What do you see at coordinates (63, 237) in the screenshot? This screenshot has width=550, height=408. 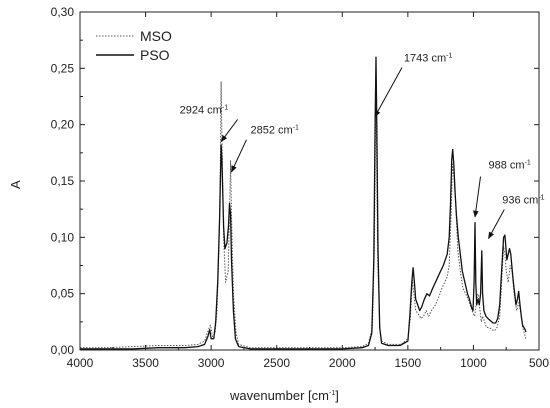 I see `y-tick-label: 0,10` at bounding box center [63, 237].